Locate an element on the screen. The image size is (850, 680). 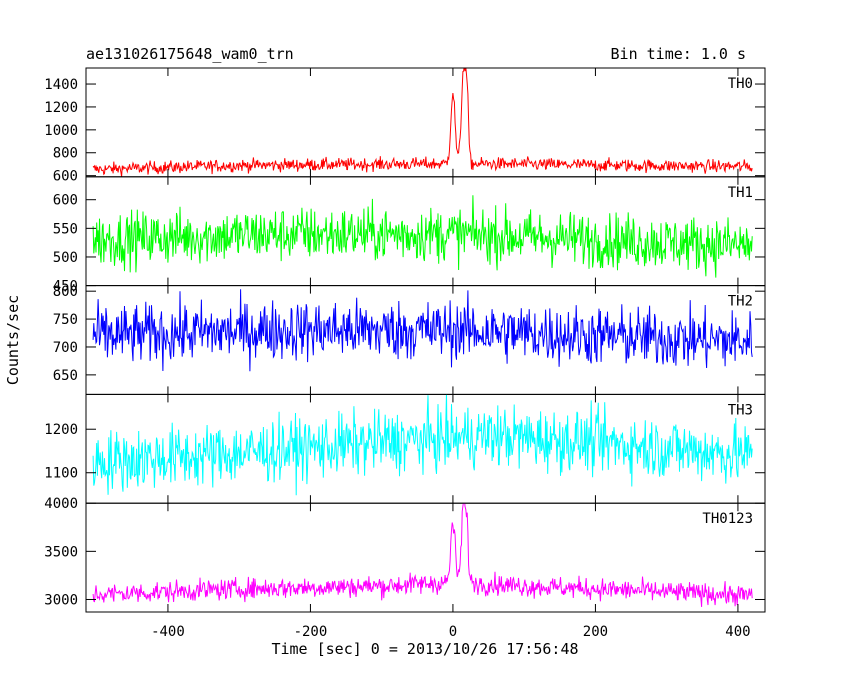
panel-label: TH0 is located at coordinates (740, 84).